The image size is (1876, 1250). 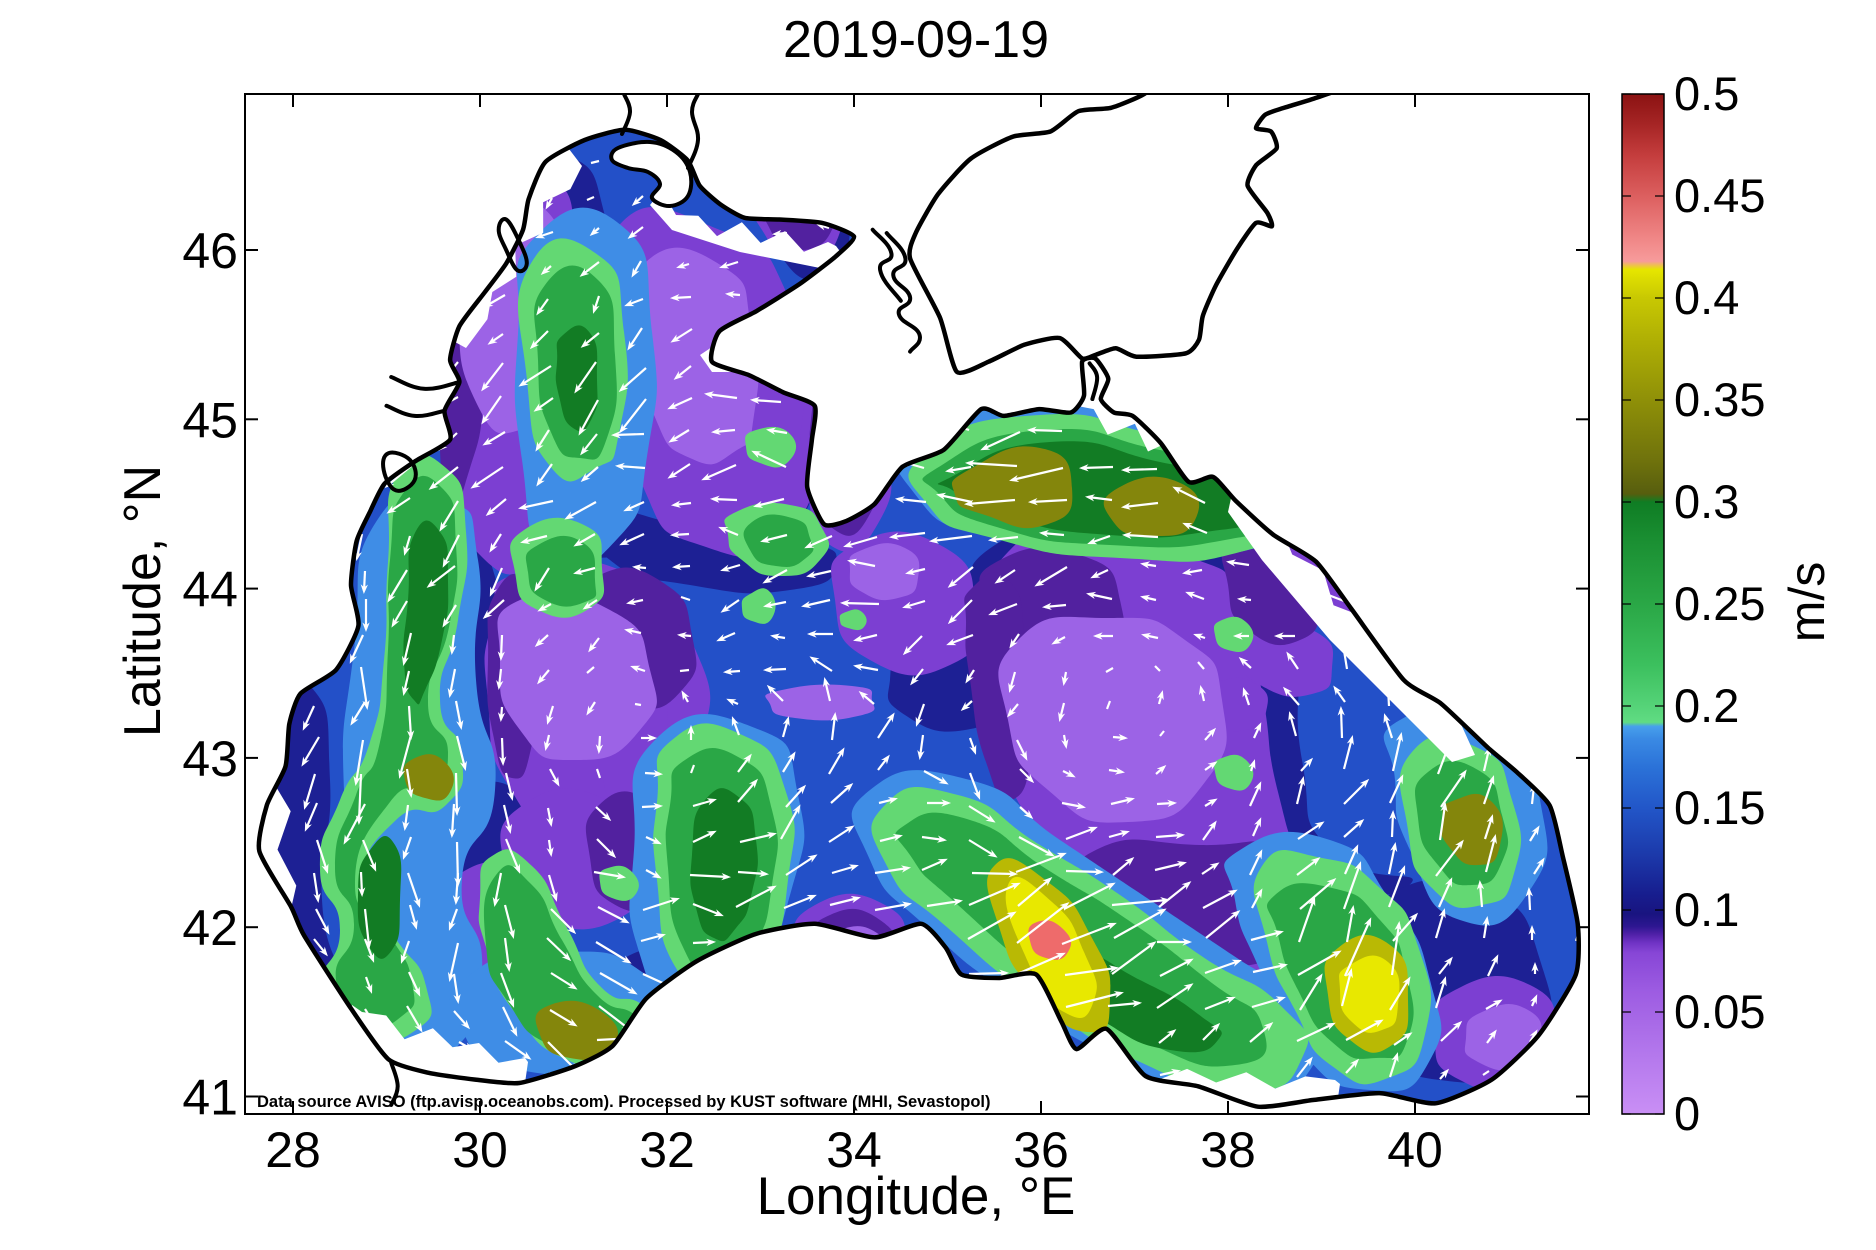 What do you see at coordinates (916, 40) in the screenshot?
I see `svg-text: 2019-09-19` at bounding box center [916, 40].